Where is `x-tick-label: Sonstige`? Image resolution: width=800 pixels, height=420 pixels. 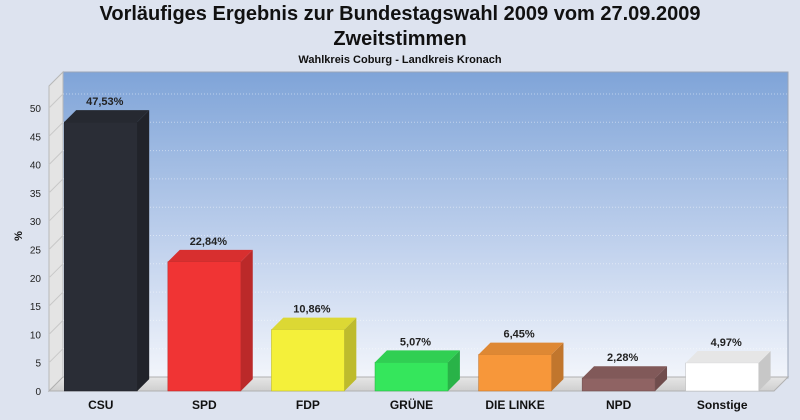
x-tick-label: Sonstige is located at coordinates (722, 405).